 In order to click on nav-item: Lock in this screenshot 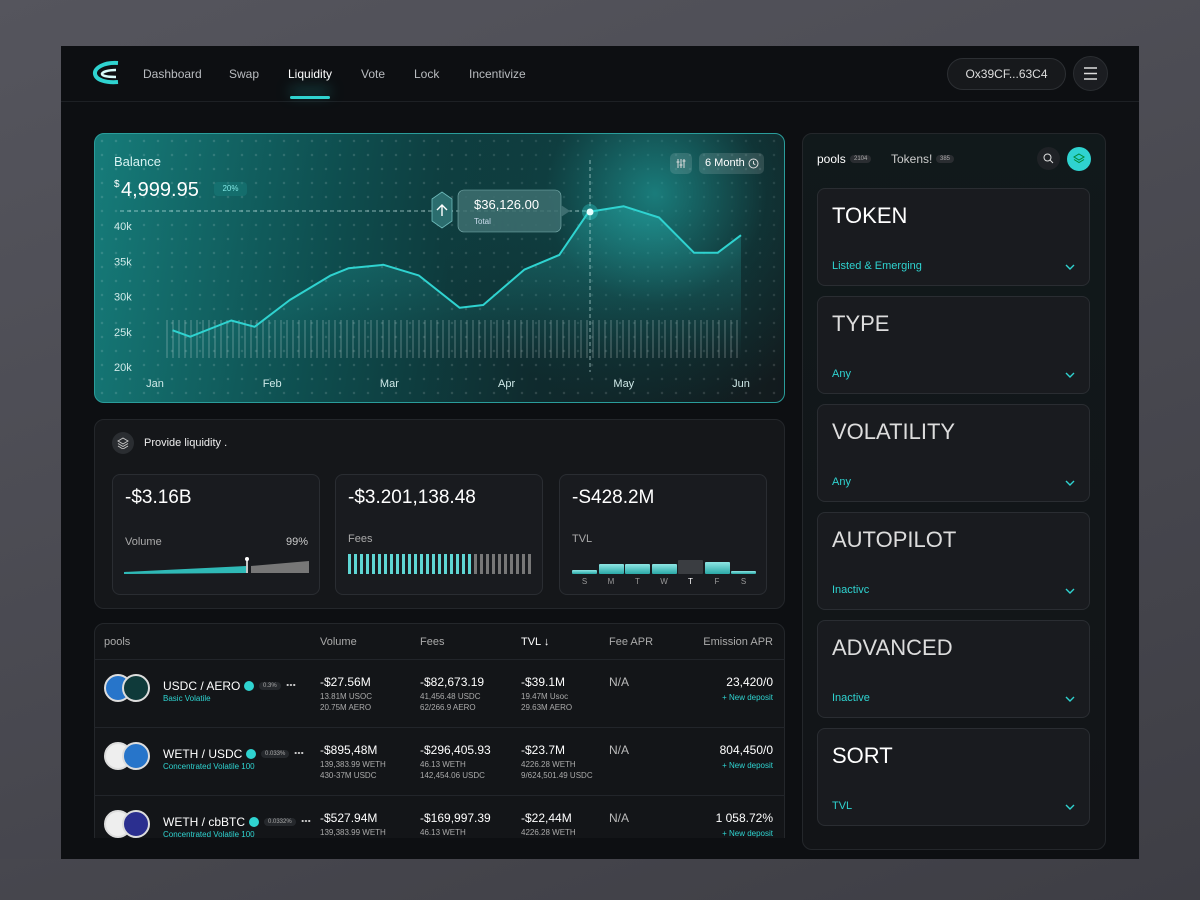, I will do `click(427, 74)`.